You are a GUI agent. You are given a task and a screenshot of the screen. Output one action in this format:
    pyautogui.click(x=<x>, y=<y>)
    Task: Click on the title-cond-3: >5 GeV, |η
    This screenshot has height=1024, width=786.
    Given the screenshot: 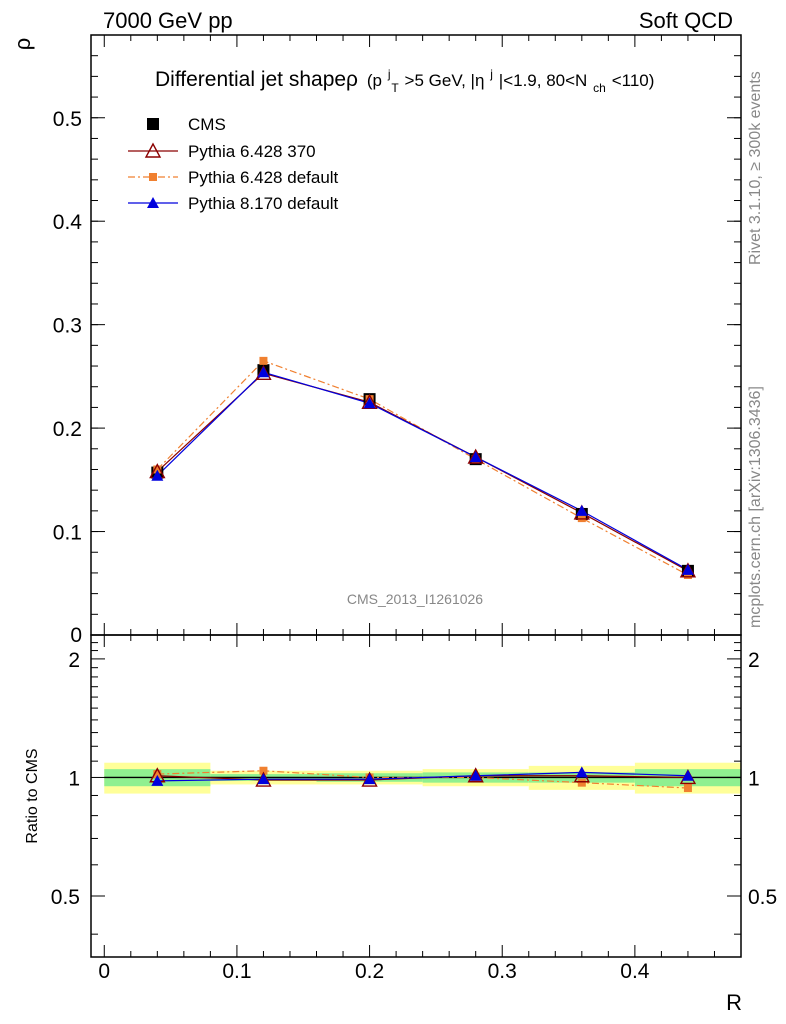 What is the action you would take?
    pyautogui.click(x=445, y=80)
    